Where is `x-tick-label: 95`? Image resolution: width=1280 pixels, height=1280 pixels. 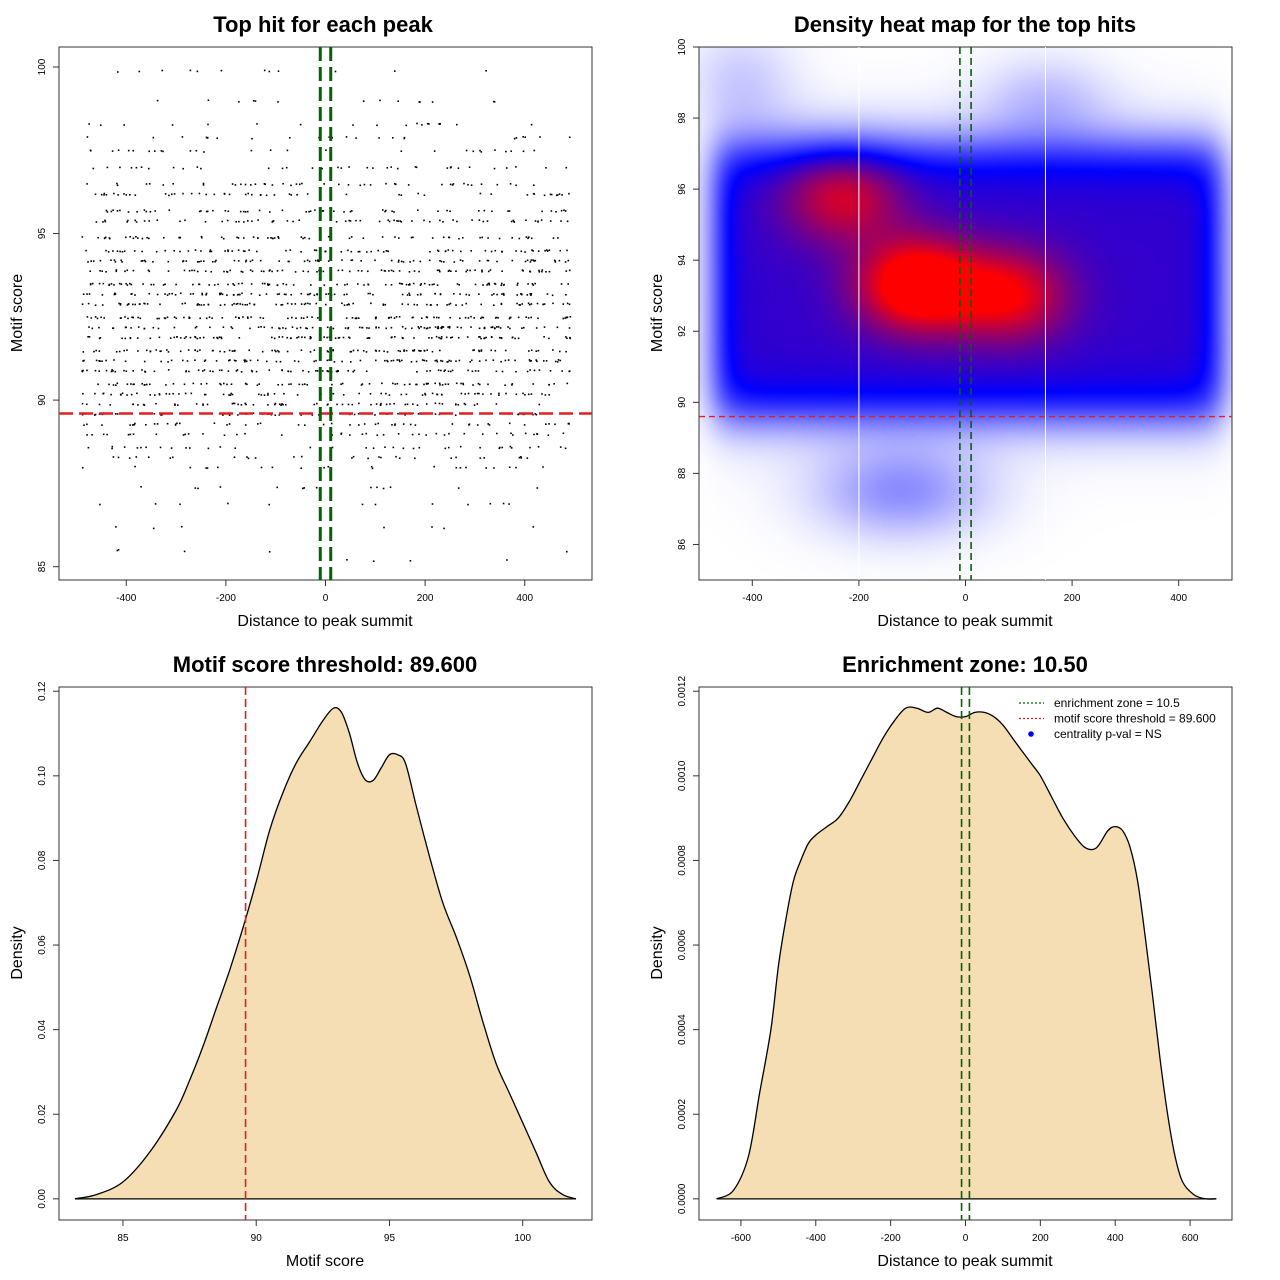 x-tick-label: 95 is located at coordinates (390, 1238).